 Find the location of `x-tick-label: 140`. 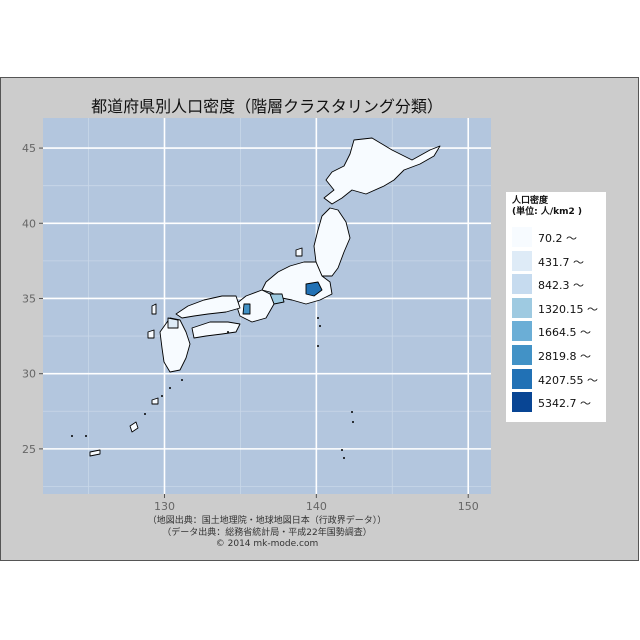

x-tick-label: 140 is located at coordinates (316, 506).